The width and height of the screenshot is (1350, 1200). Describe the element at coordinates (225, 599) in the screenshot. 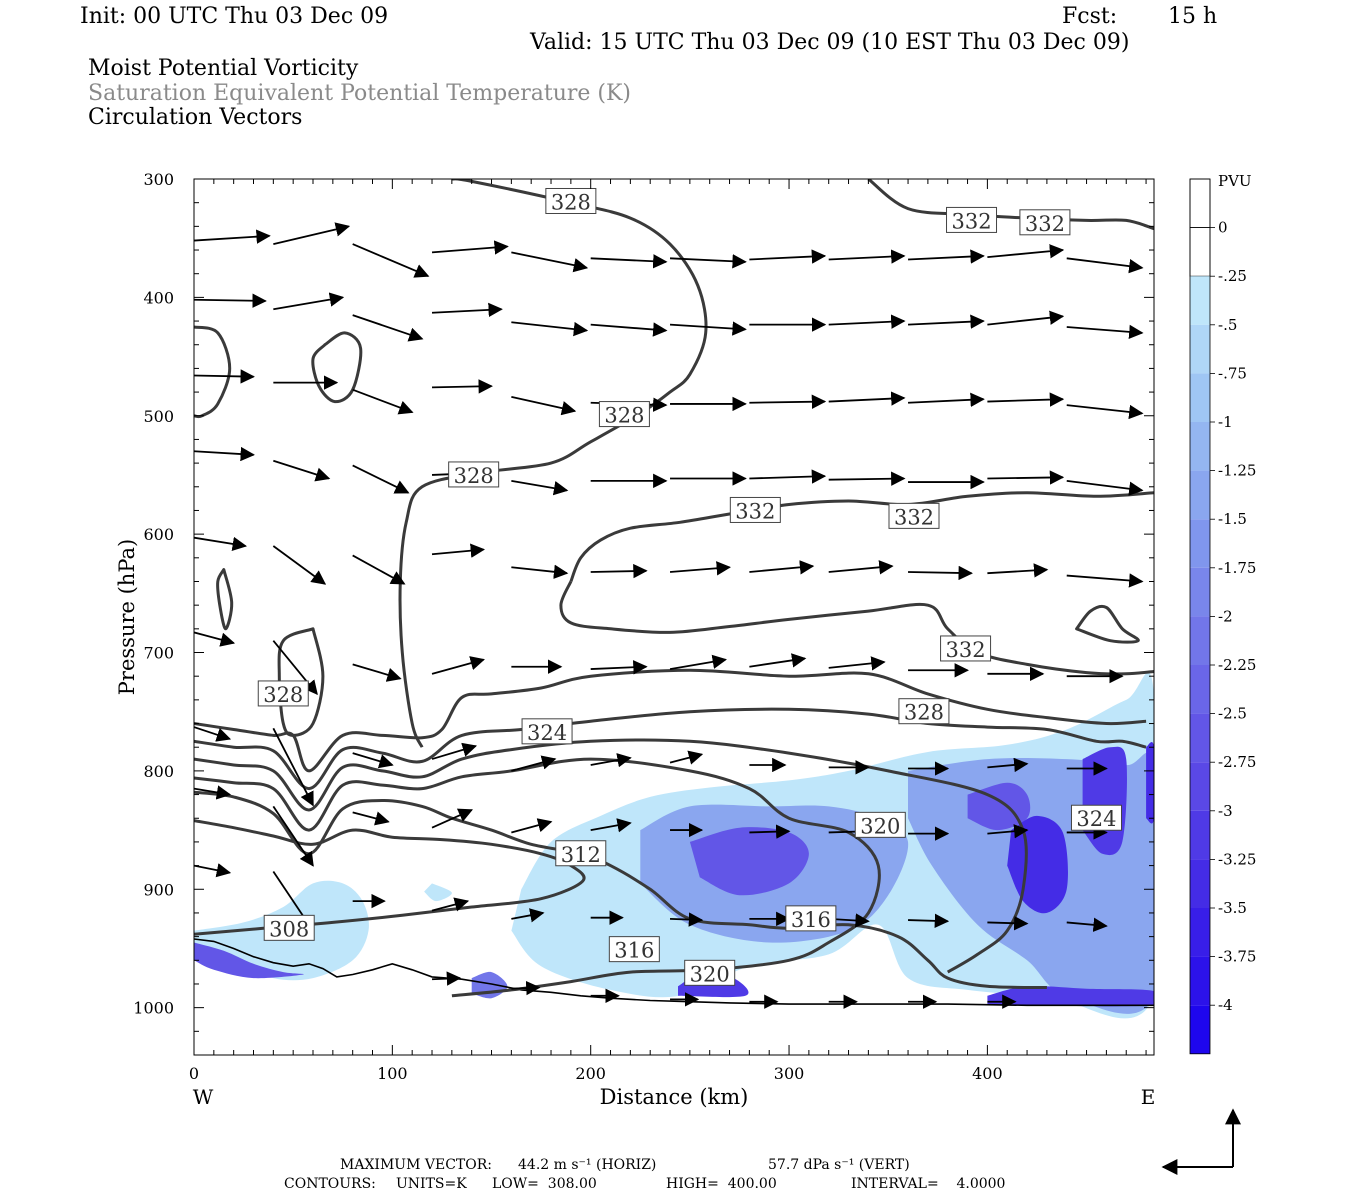

I see `contour-closed3` at that location.